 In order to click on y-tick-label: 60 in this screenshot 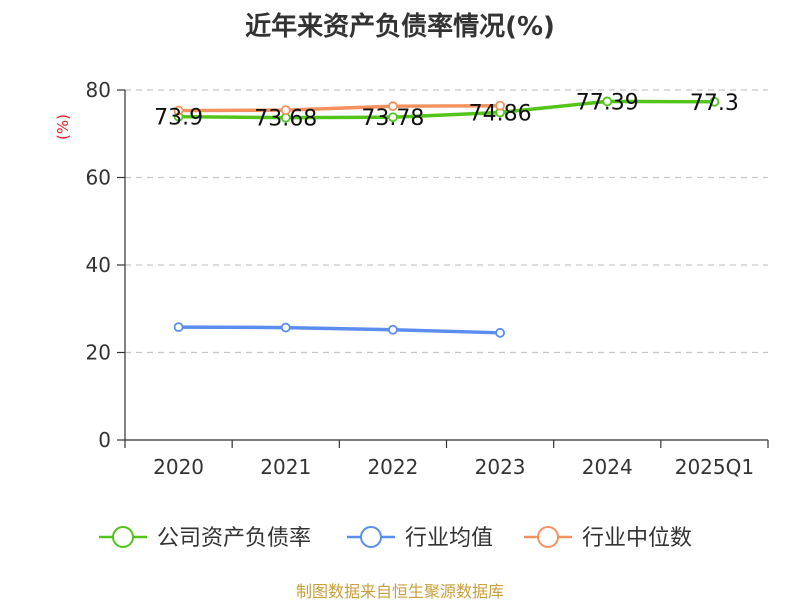, I will do `click(98, 178)`.